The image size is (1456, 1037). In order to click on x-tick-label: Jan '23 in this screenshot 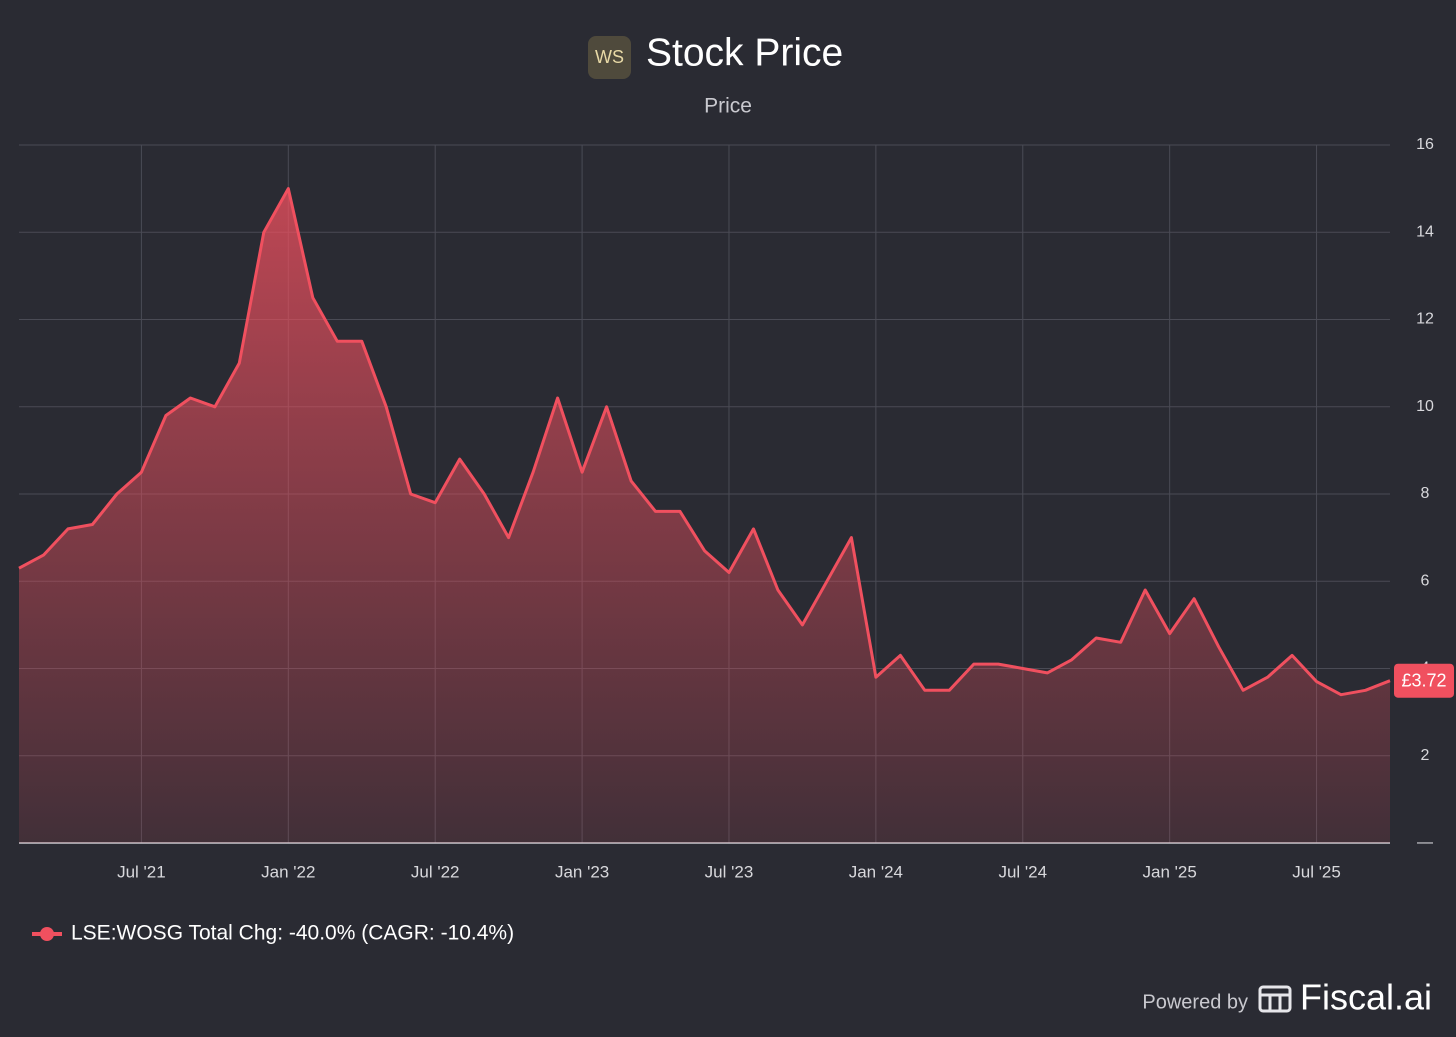, I will do `click(582, 871)`.